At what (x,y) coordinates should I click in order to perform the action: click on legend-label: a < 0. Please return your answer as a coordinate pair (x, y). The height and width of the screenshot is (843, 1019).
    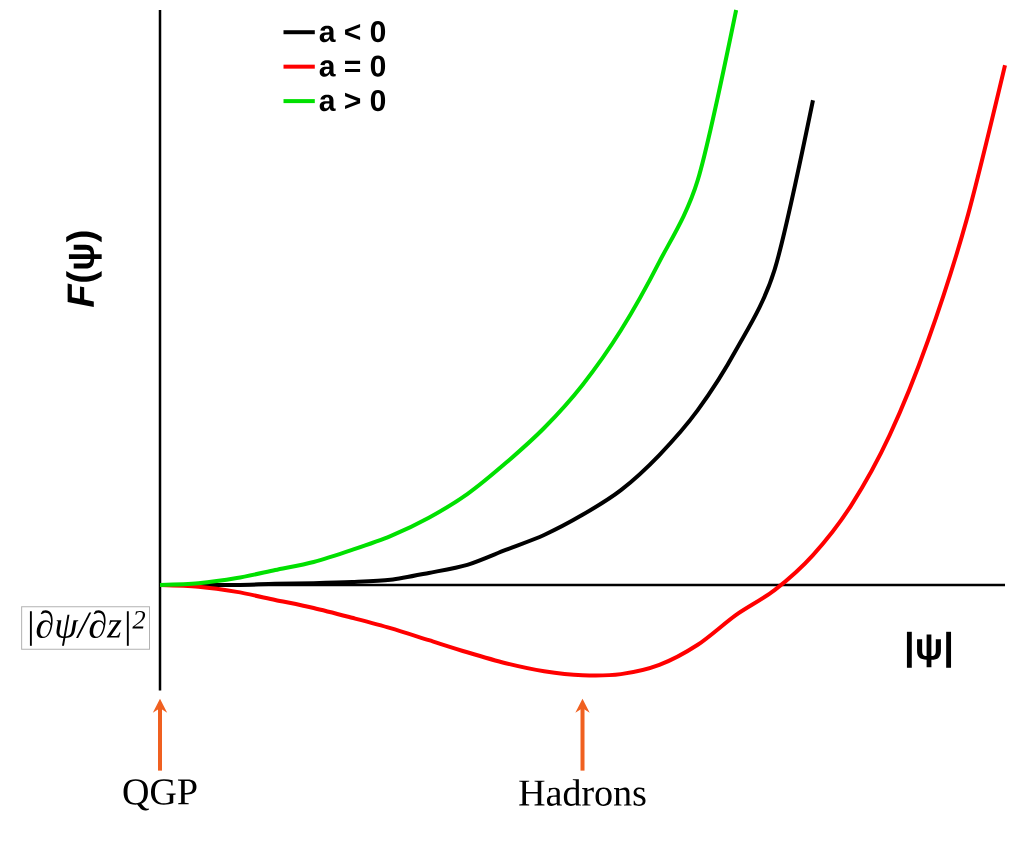
    Looking at the image, I should click on (352, 31).